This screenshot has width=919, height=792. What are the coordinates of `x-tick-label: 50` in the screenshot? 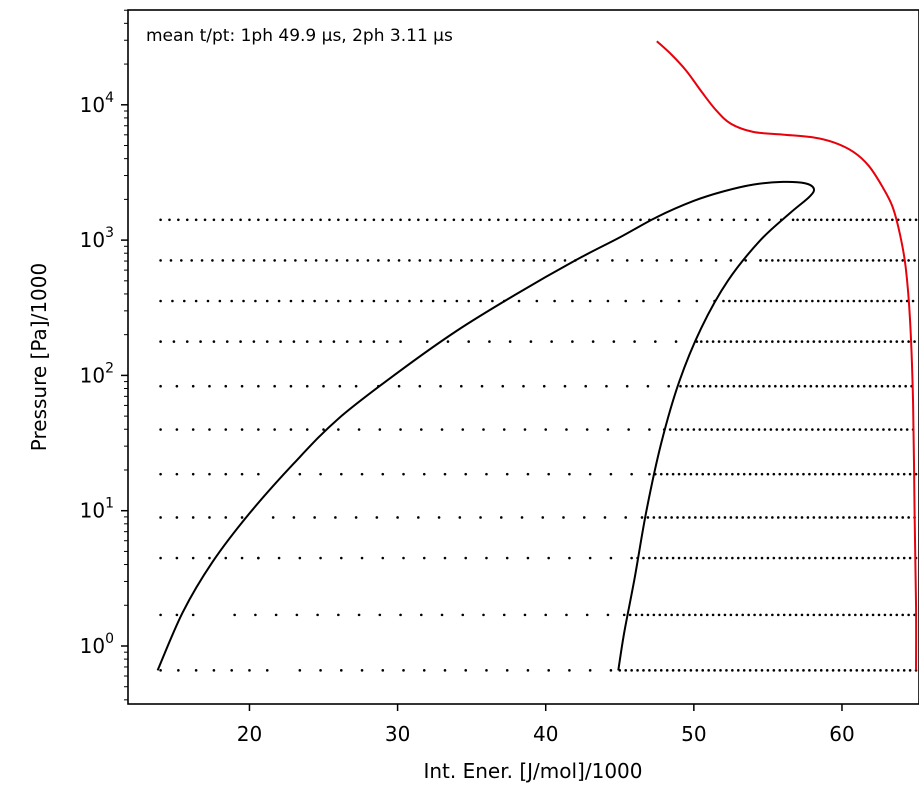 It's located at (693, 734).